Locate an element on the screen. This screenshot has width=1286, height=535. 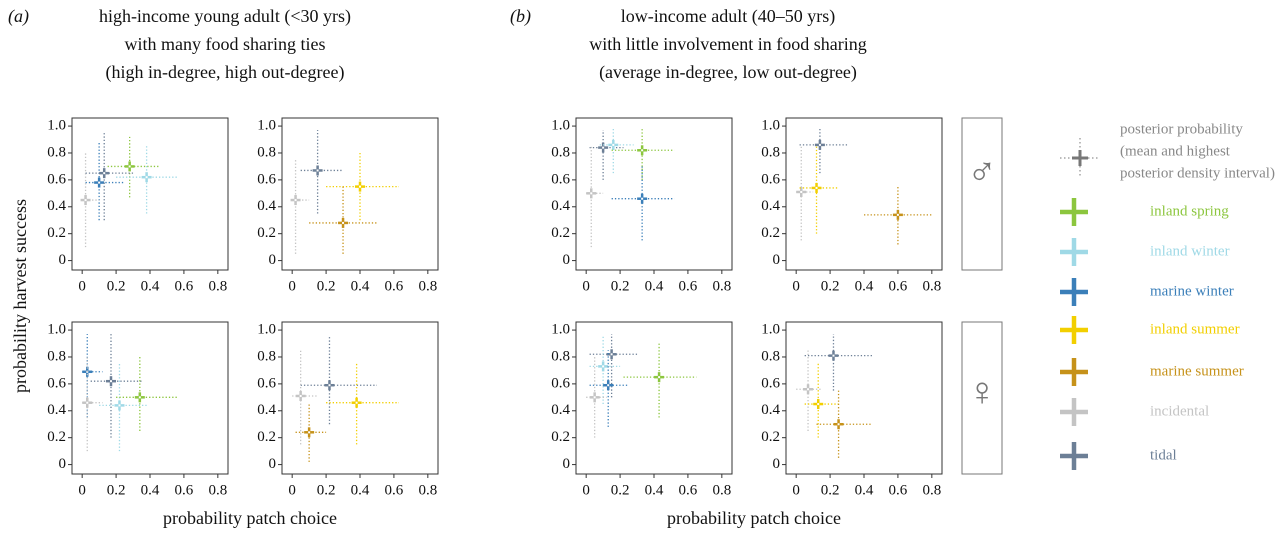
panel-label: (a) is located at coordinates (18, 16).